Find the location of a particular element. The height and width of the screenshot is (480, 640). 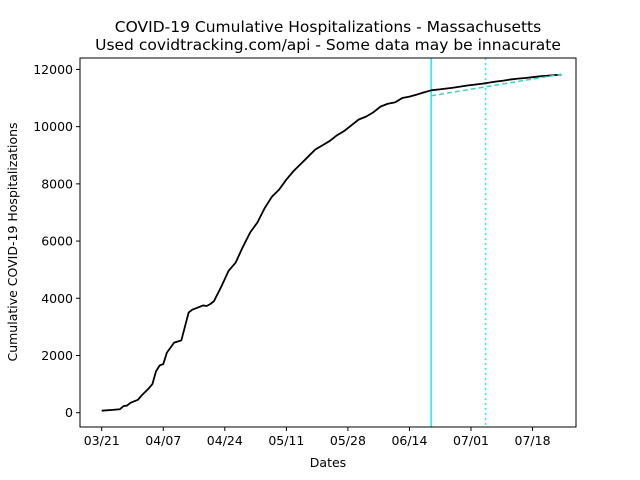

y-axis-ticks: 0 2000 4000 6000 8000 10000 12000 is located at coordinates (56, 241).